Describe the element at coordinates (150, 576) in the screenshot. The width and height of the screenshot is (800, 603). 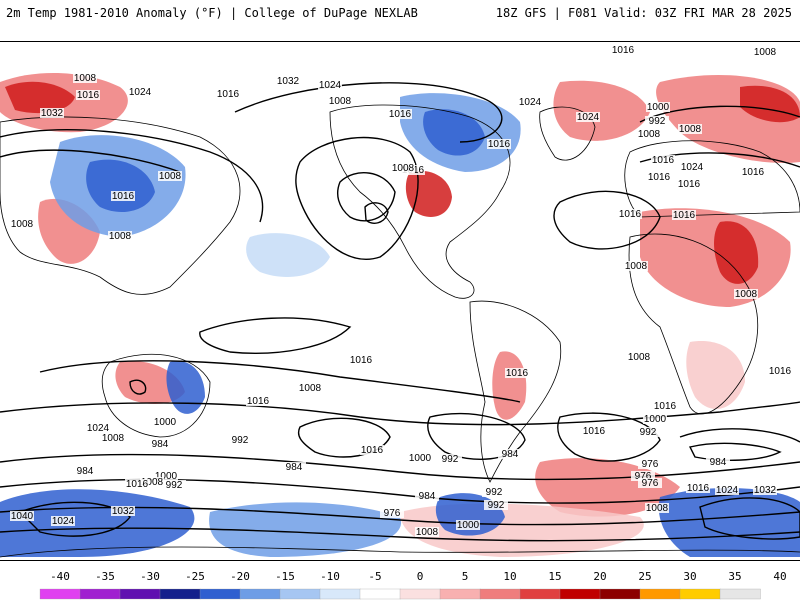
I see `colorbar-tick-label: -30` at that location.